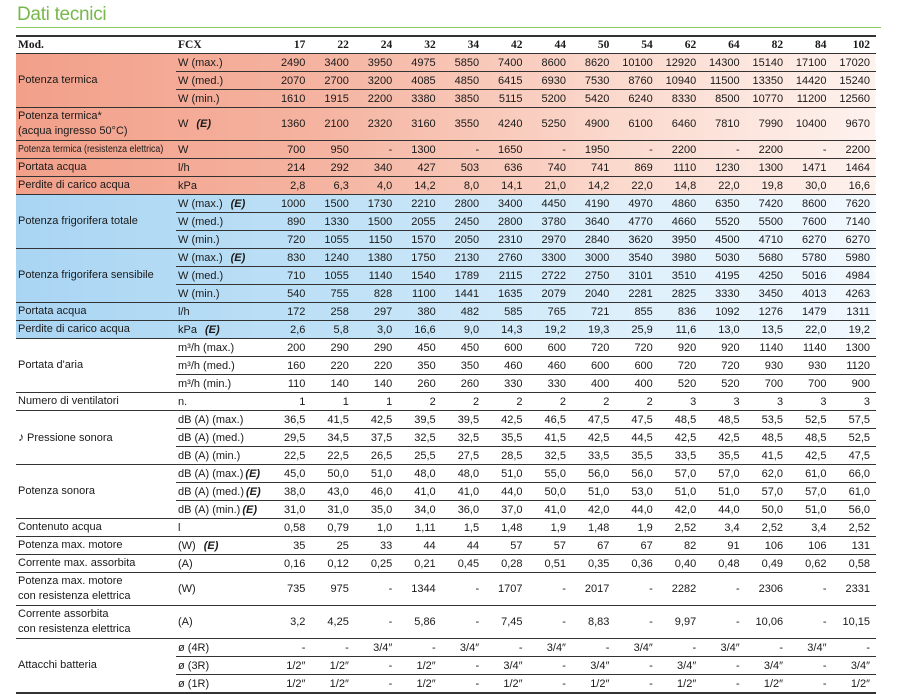  I want to click on value-cell: 6415, so click(507, 80).